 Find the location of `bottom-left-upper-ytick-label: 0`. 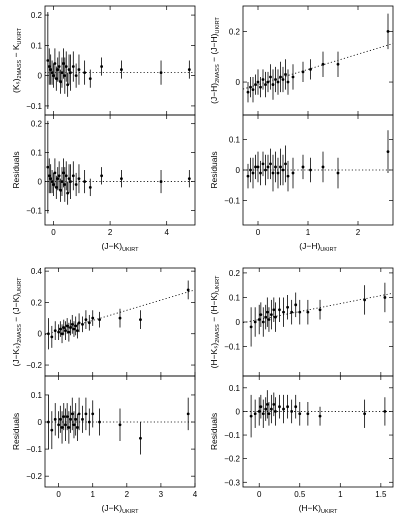

bottom-left-upper-ytick-label: 0 is located at coordinates (40, 334).